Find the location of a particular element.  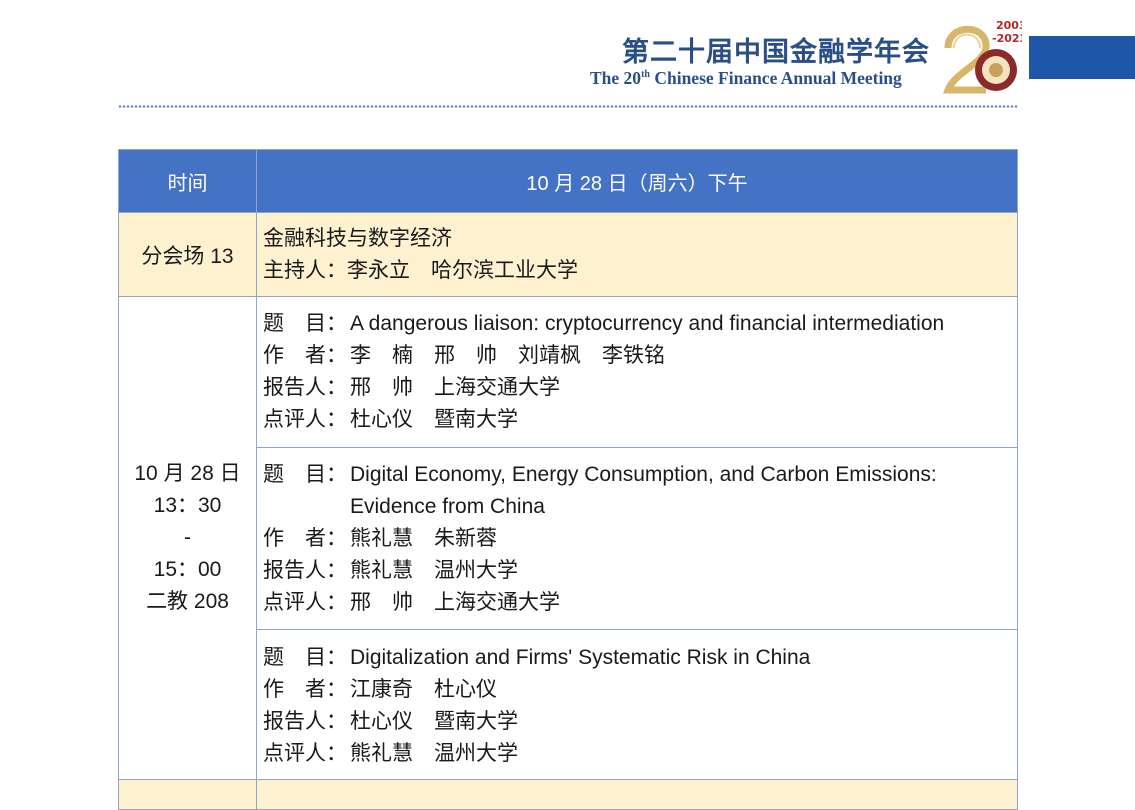

svg-text: 2003 is located at coordinates (1009, 25).